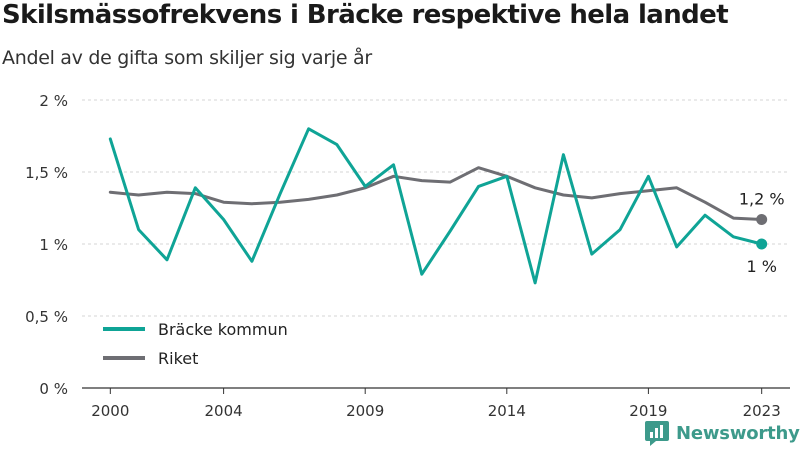 This screenshot has height=450, width=800. Describe the element at coordinates (53, 389) in the screenshot. I see `y-tick-label: 0 %` at that location.